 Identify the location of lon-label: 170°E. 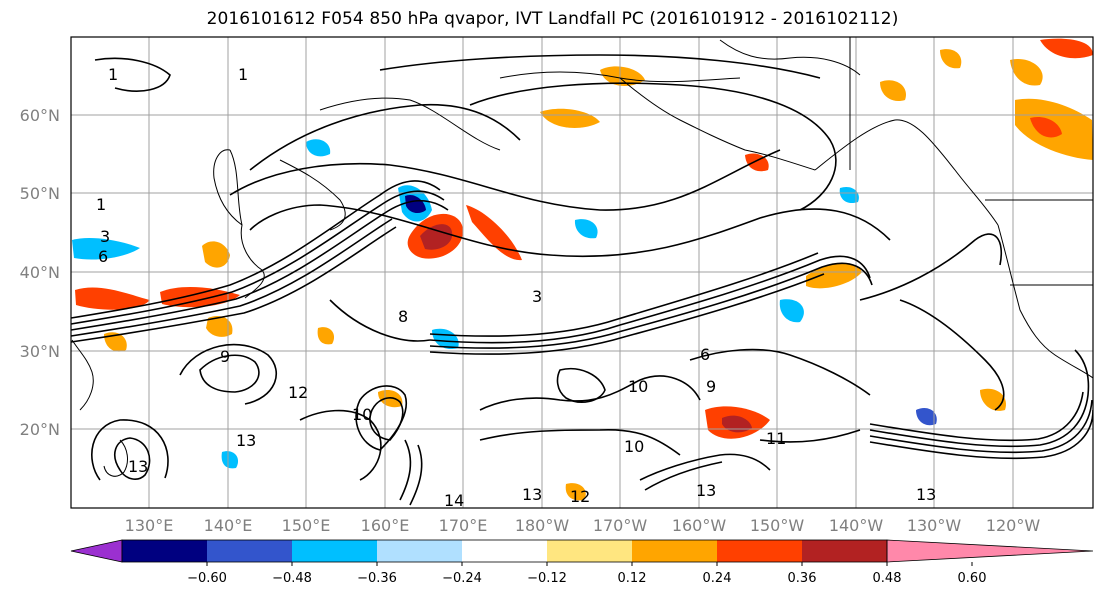
(463, 525).